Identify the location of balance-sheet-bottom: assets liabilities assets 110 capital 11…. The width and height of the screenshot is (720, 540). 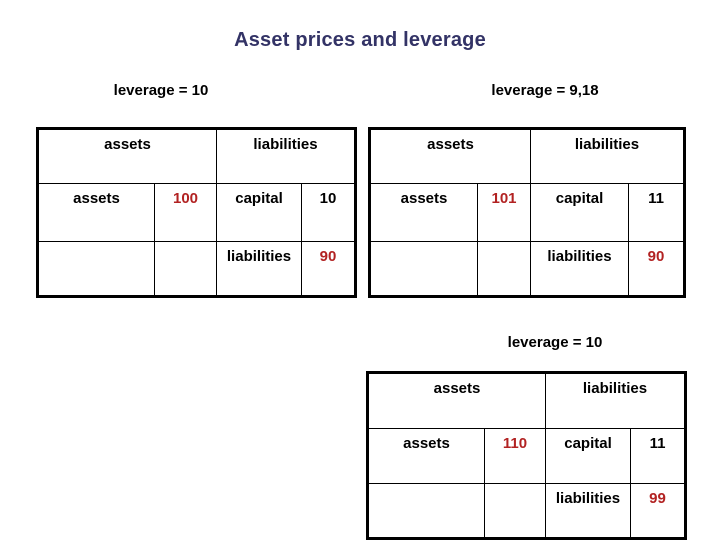
(526, 455).